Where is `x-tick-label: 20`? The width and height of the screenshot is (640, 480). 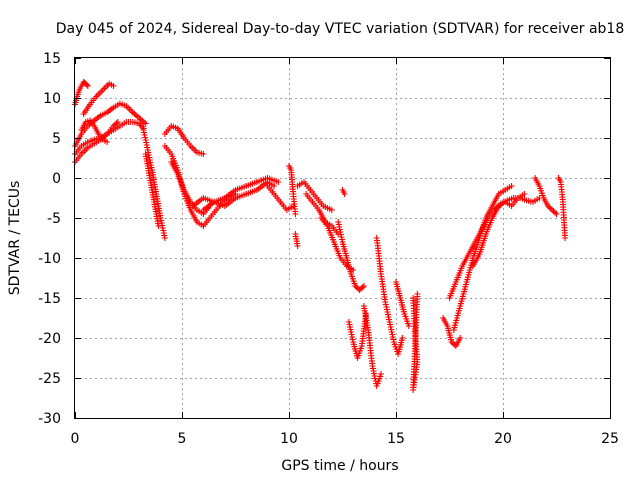
x-tick-label: 20 is located at coordinates (503, 439).